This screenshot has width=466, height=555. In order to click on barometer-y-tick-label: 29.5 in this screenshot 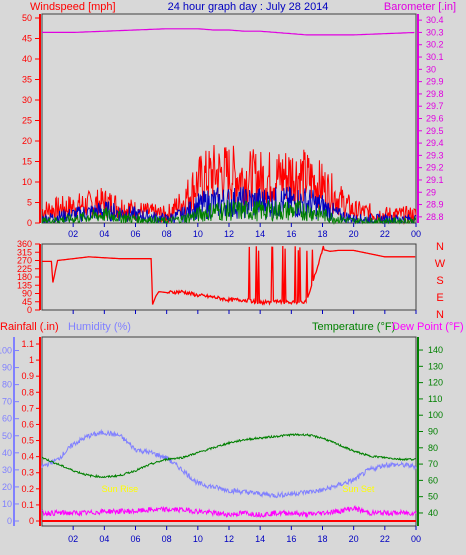, I will do `click(435, 131)`.